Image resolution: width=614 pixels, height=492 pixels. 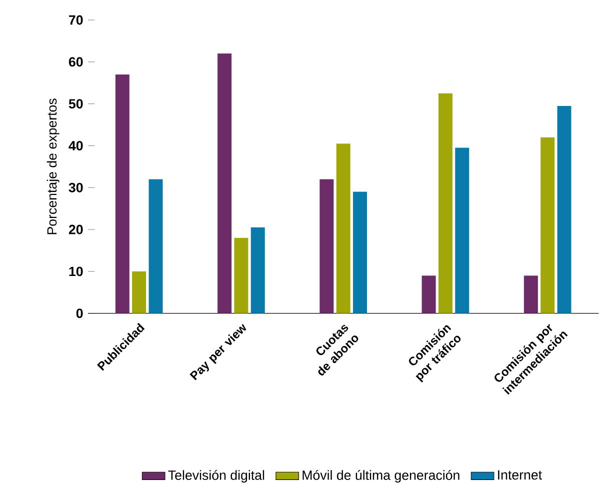 I want to click on legend-label: Móvil de última generación, so click(x=381, y=476).